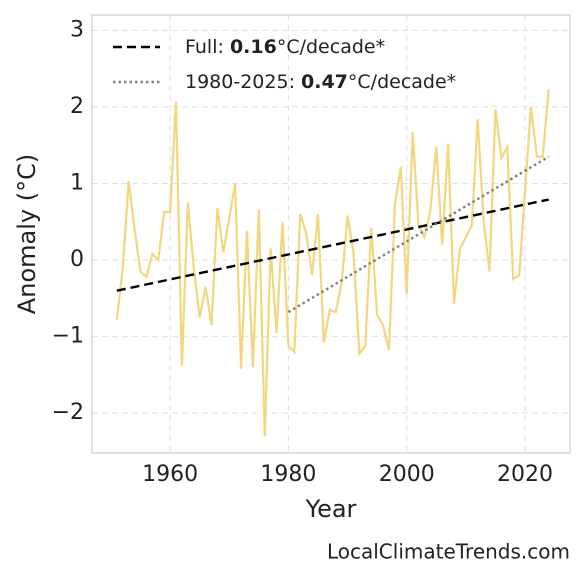 This screenshot has width=585, height=580. I want to click on legend-label: Full: 0.16°C/decade*, so click(285, 47).